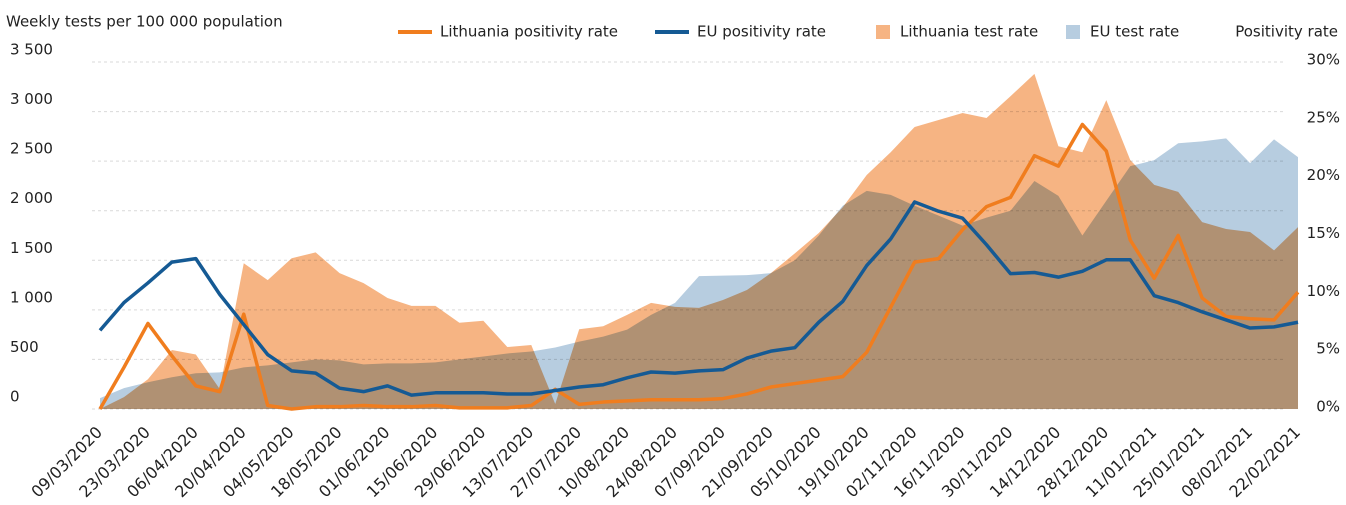 The width and height of the screenshot is (1346, 505). Describe the element at coordinates (1323, 233) in the screenshot. I see `y2-tick-label: 15%` at that location.